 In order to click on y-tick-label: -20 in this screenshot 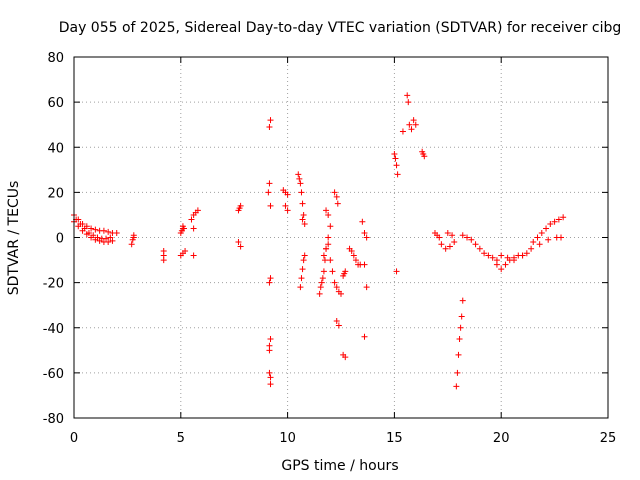, I will do `click(53, 284)`.